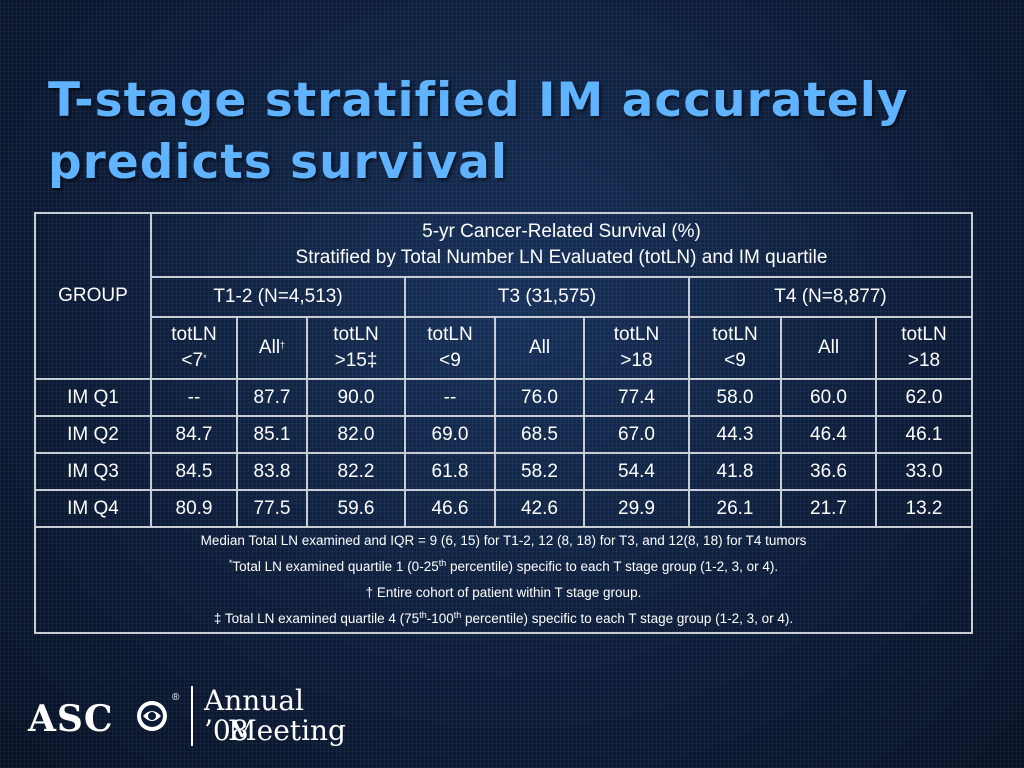  I want to click on logo-annual-text: Annual ’08, so click(254, 715).